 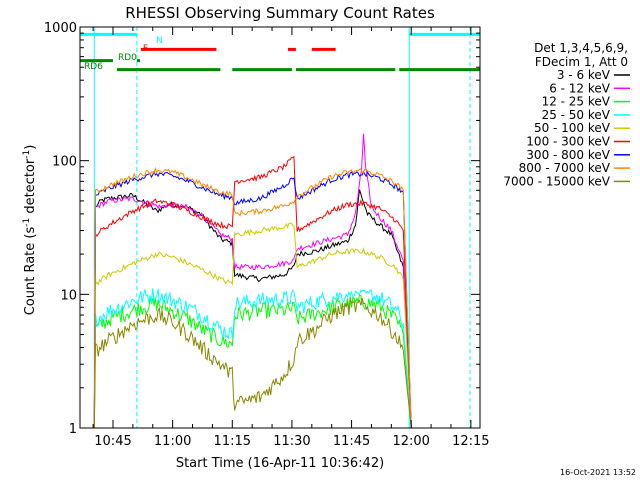 What do you see at coordinates (584, 75) in the screenshot?
I see `legend-label-0: 3 - 6 keV` at bounding box center [584, 75].